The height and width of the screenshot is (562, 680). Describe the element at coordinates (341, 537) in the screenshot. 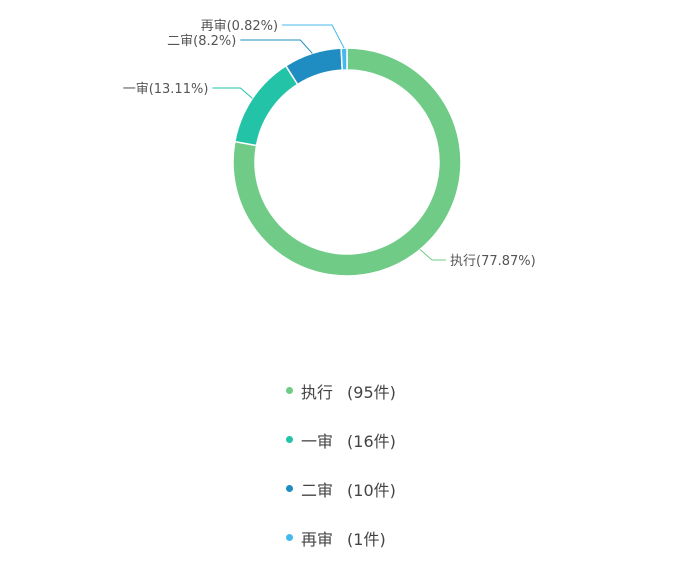

I see `legend-item-zaishen: 再审 (1件)` at that location.